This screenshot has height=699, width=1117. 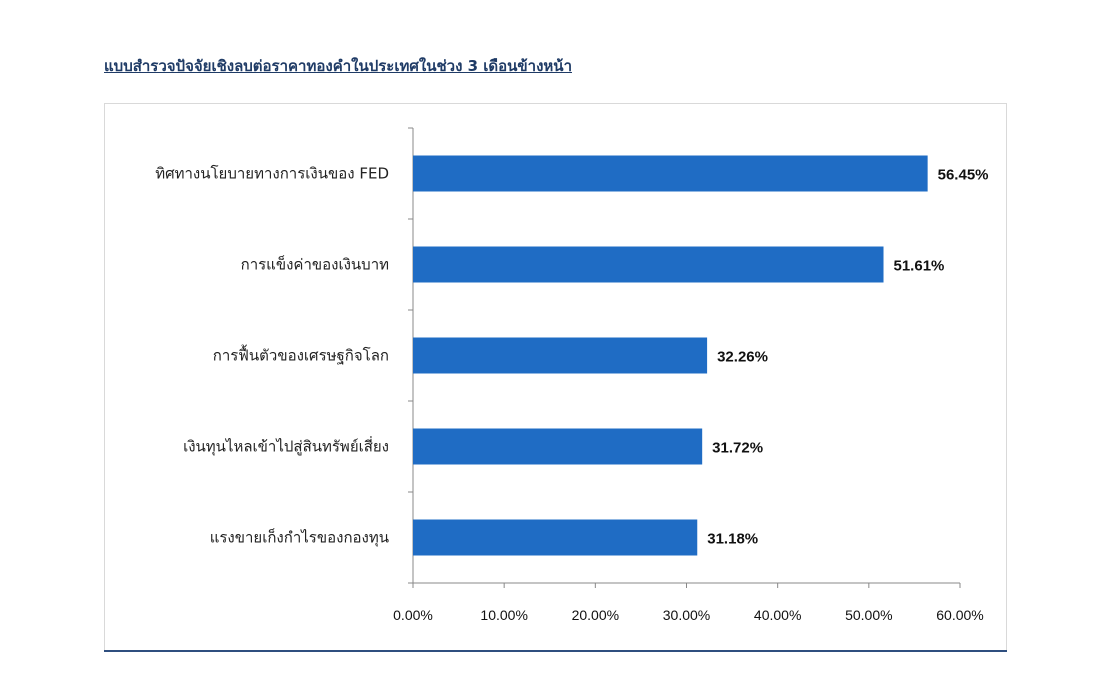 I want to click on data-label: 31.72%, so click(x=737, y=448).